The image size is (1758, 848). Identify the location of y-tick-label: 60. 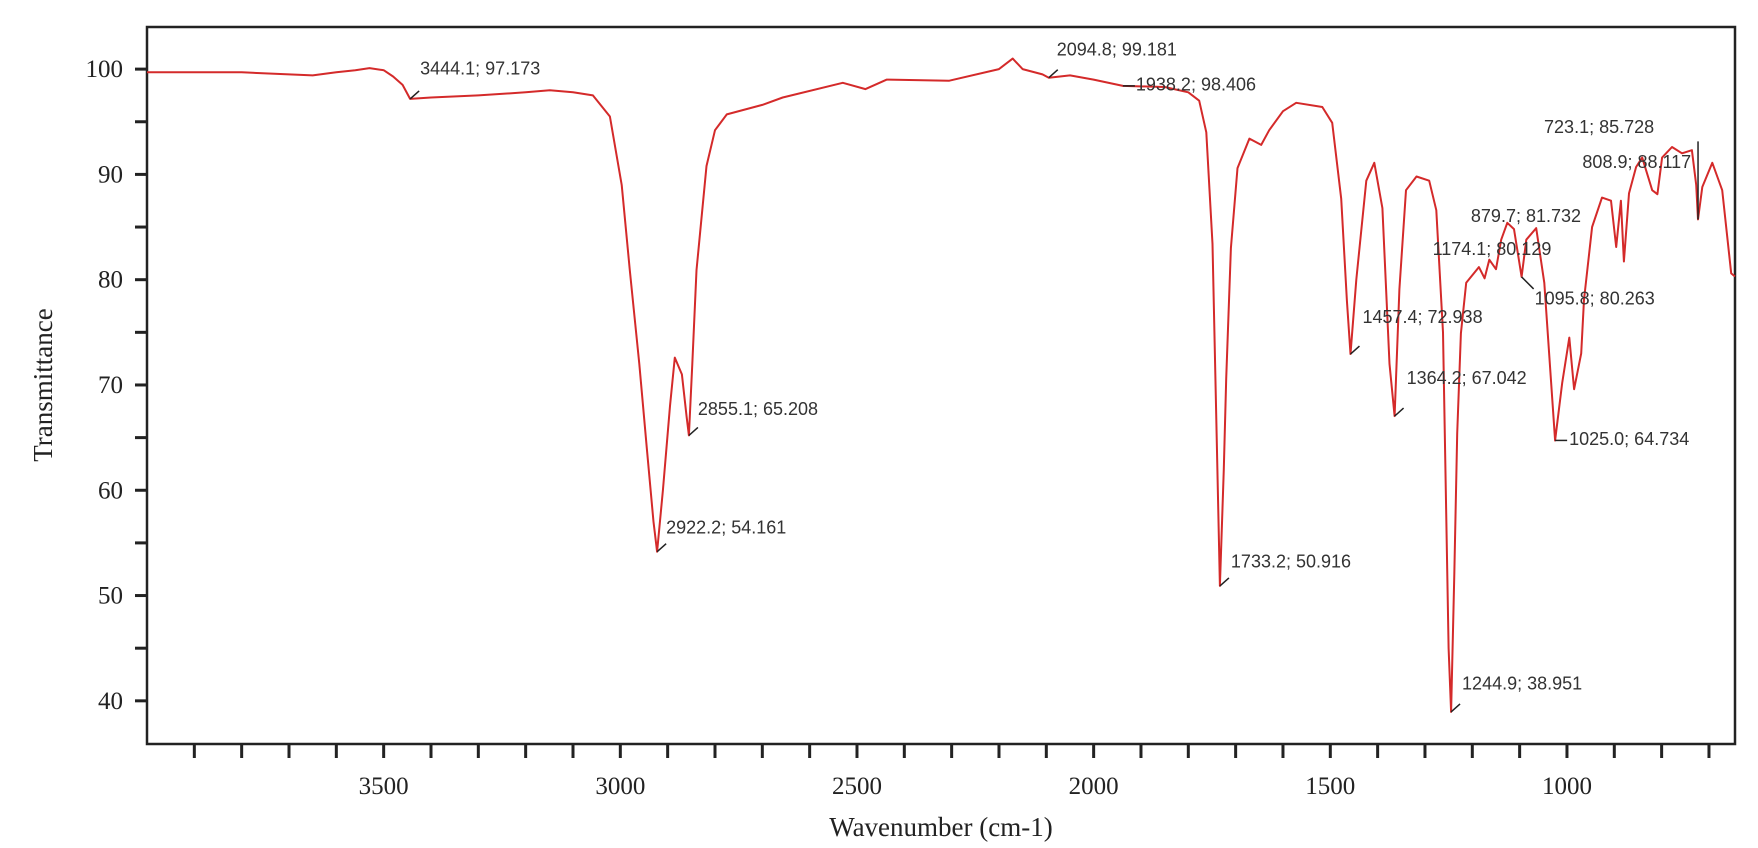
(110, 490).